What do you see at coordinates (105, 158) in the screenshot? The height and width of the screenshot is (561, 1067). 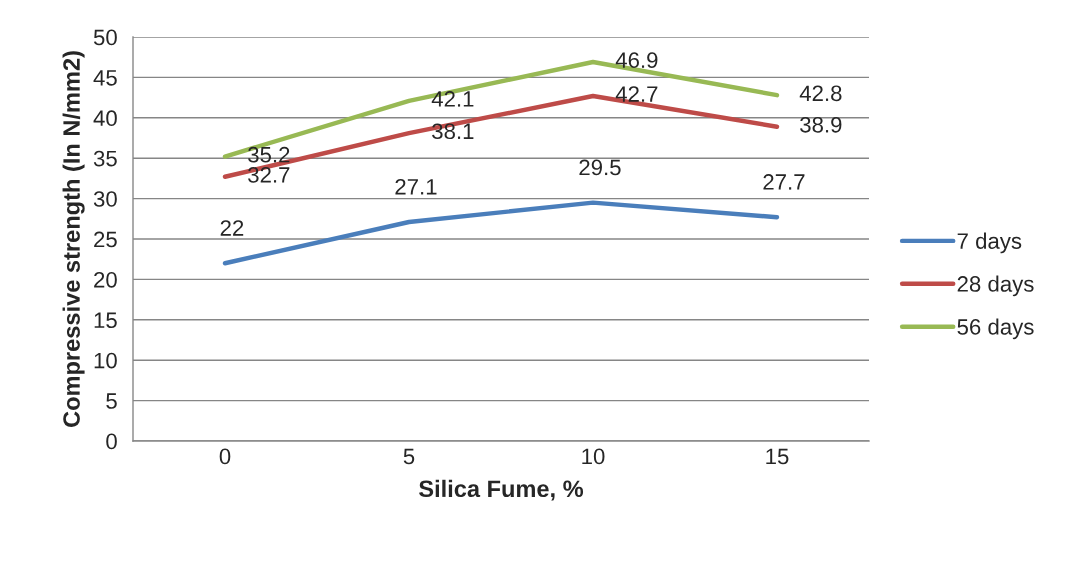 I see `y-tick-label: 35` at bounding box center [105, 158].